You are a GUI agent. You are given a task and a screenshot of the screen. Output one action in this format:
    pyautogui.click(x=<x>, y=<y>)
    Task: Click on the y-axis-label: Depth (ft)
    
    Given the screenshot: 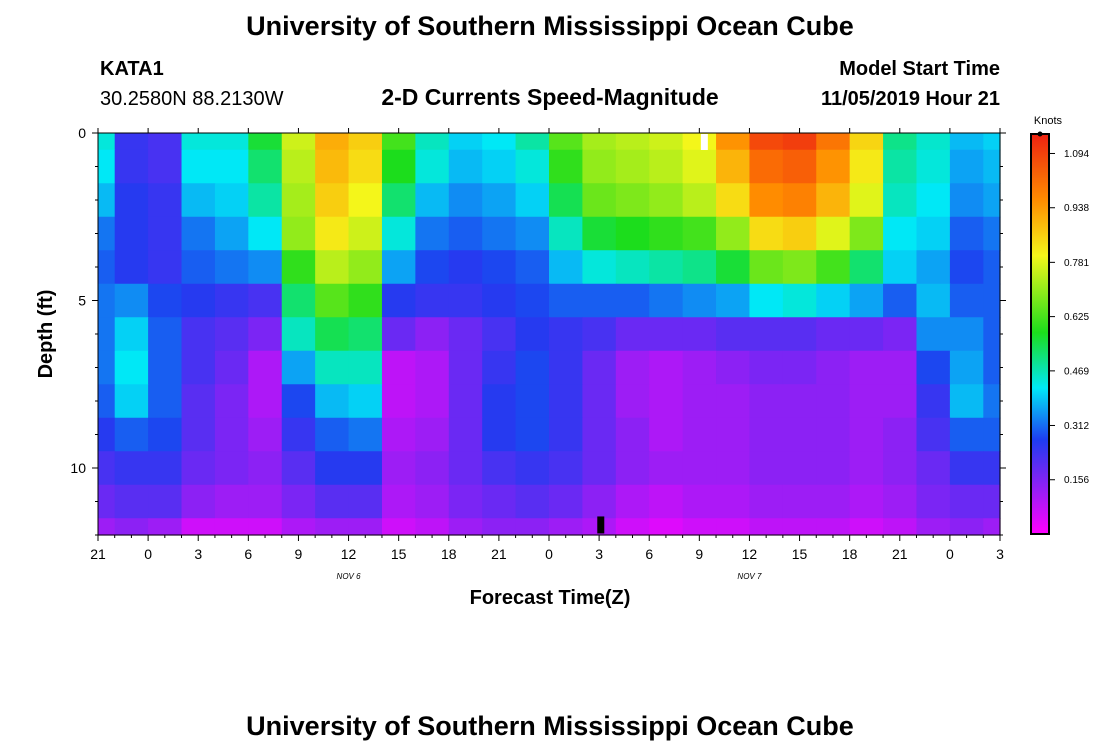 What is the action you would take?
    pyautogui.click(x=46, y=334)
    